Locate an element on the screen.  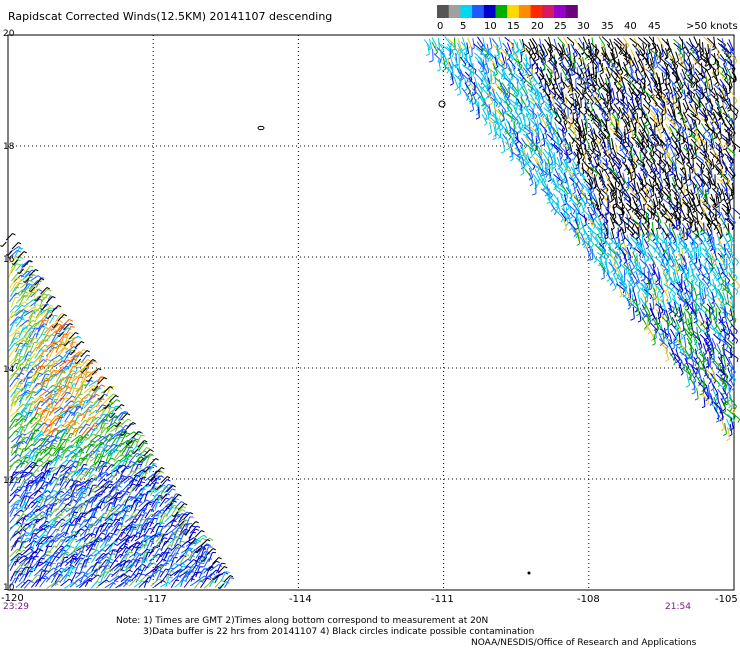
longitude-labels: -120 -117 -114 -111 -108 -105 is located at coordinates (369, 599).